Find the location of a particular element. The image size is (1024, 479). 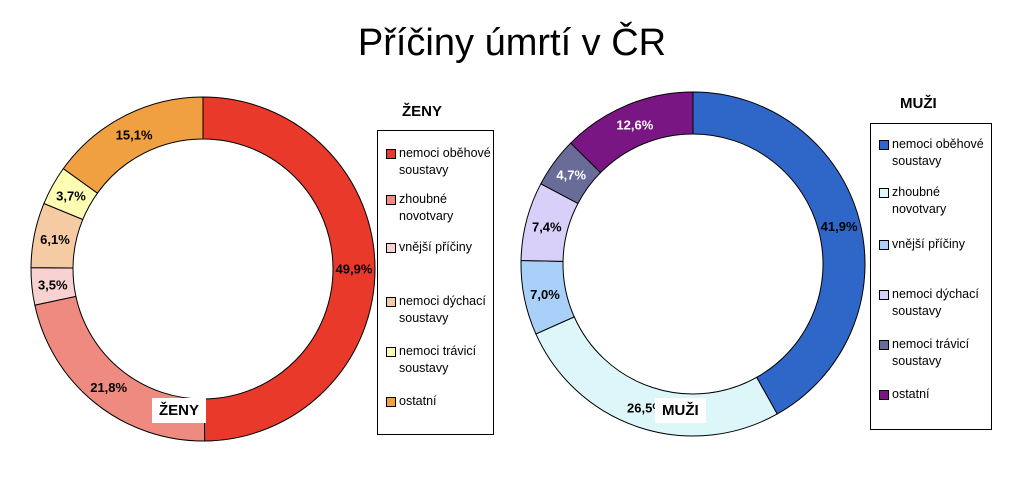

legend-item-women-4: nemoci trávicí soustavy is located at coordinates (440, 360).